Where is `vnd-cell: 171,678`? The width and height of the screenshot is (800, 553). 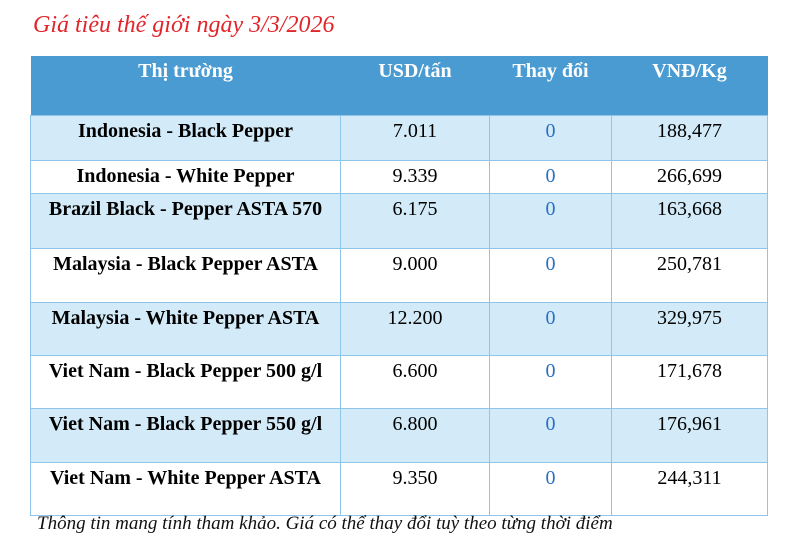
vnd-cell: 171,678 is located at coordinates (689, 382).